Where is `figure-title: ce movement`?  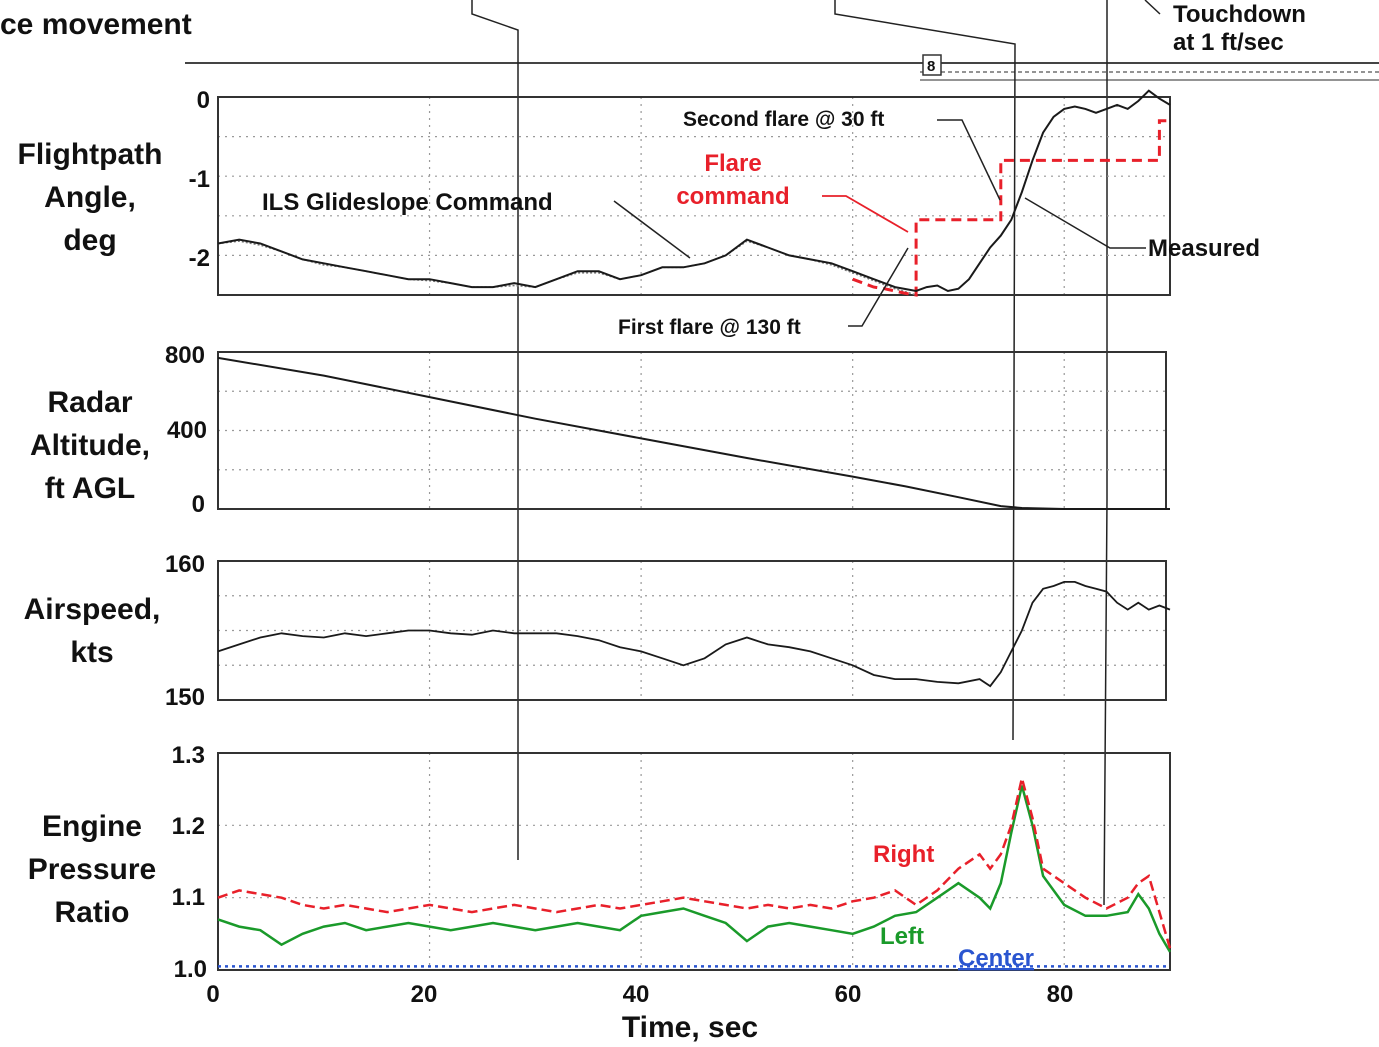 figure-title: ce movement is located at coordinates (96, 24).